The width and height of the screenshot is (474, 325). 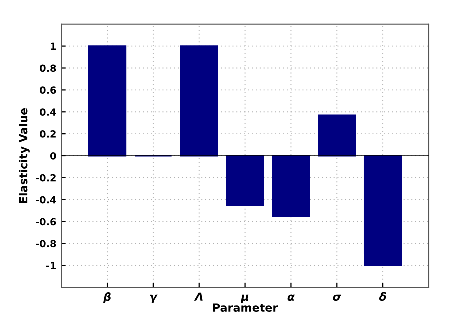 I want to click on x-tick-label: μ, so click(x=244, y=299).